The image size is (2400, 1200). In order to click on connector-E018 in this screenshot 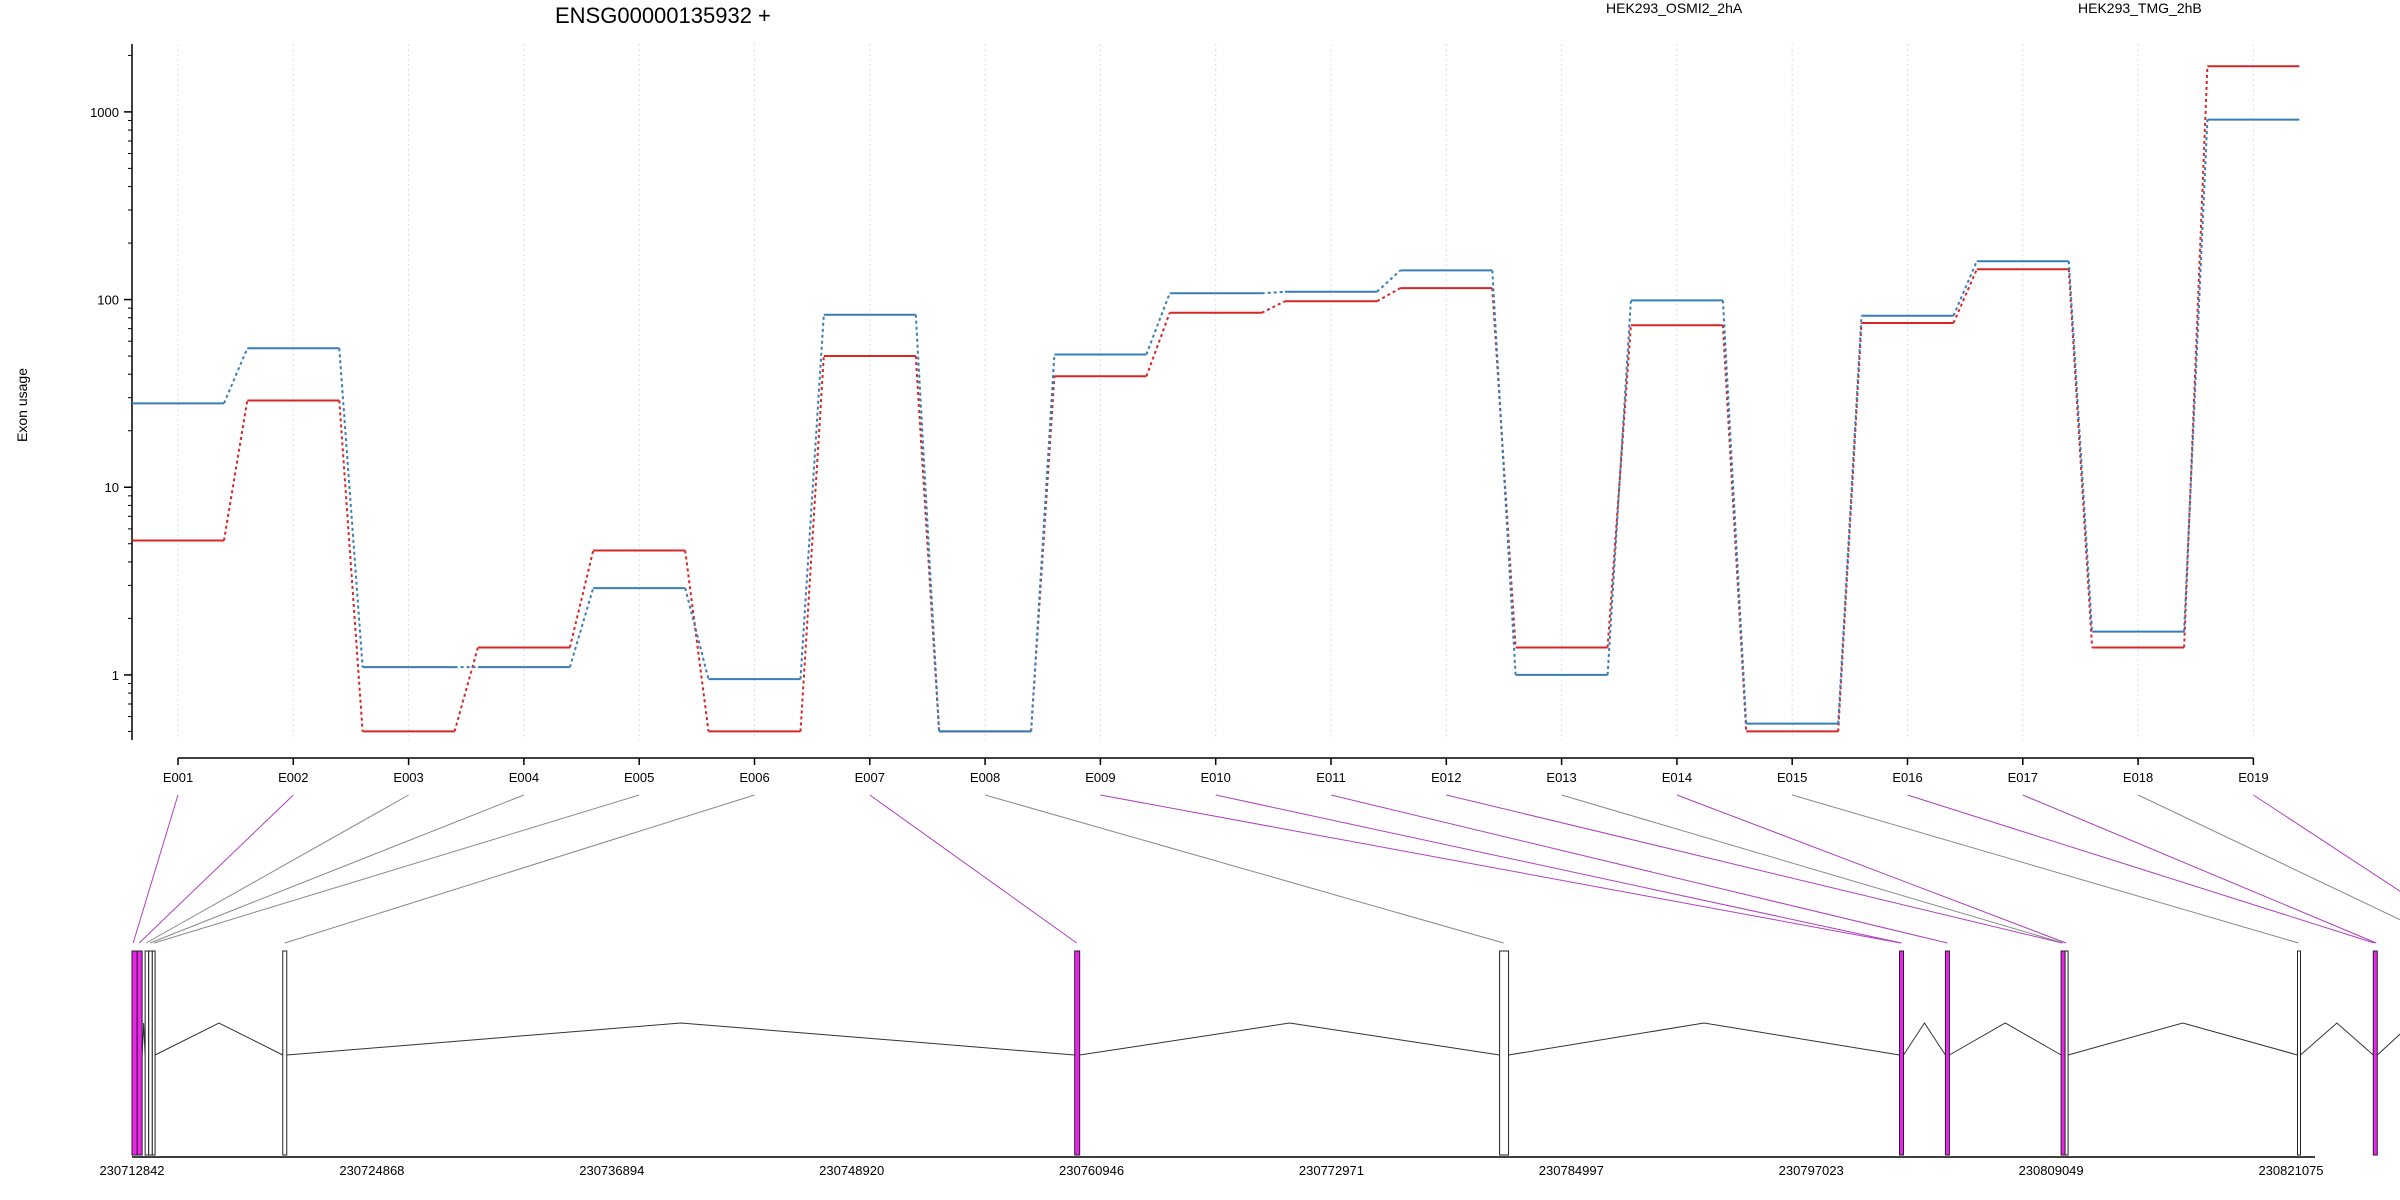, I will do `click(2268, 857)`.